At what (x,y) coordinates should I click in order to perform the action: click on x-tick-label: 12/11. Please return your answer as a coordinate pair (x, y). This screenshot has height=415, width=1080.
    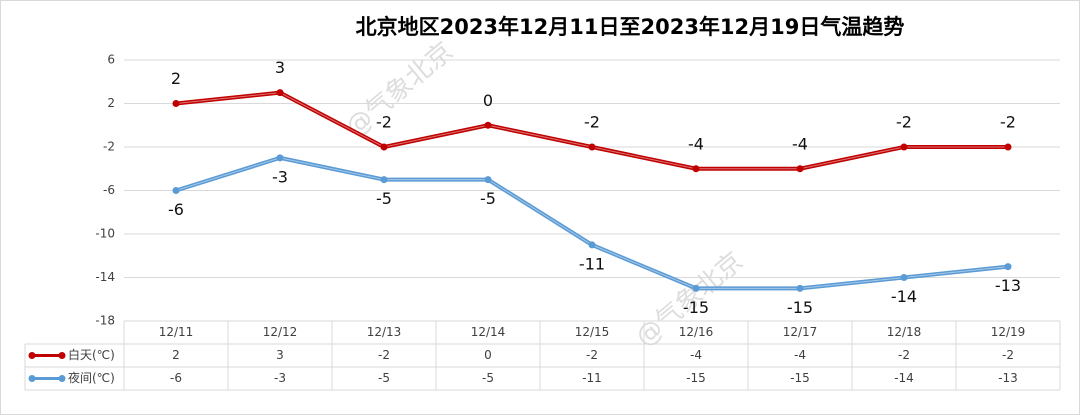
    Looking at the image, I should click on (176, 332).